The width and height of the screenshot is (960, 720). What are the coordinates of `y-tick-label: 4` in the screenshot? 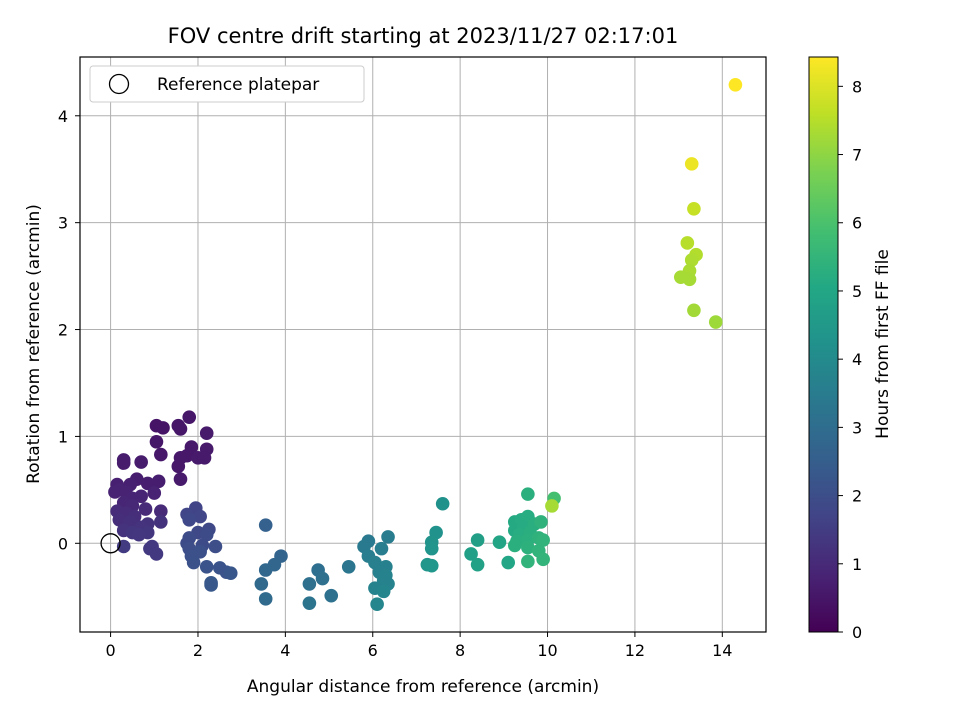 It's located at (63, 116).